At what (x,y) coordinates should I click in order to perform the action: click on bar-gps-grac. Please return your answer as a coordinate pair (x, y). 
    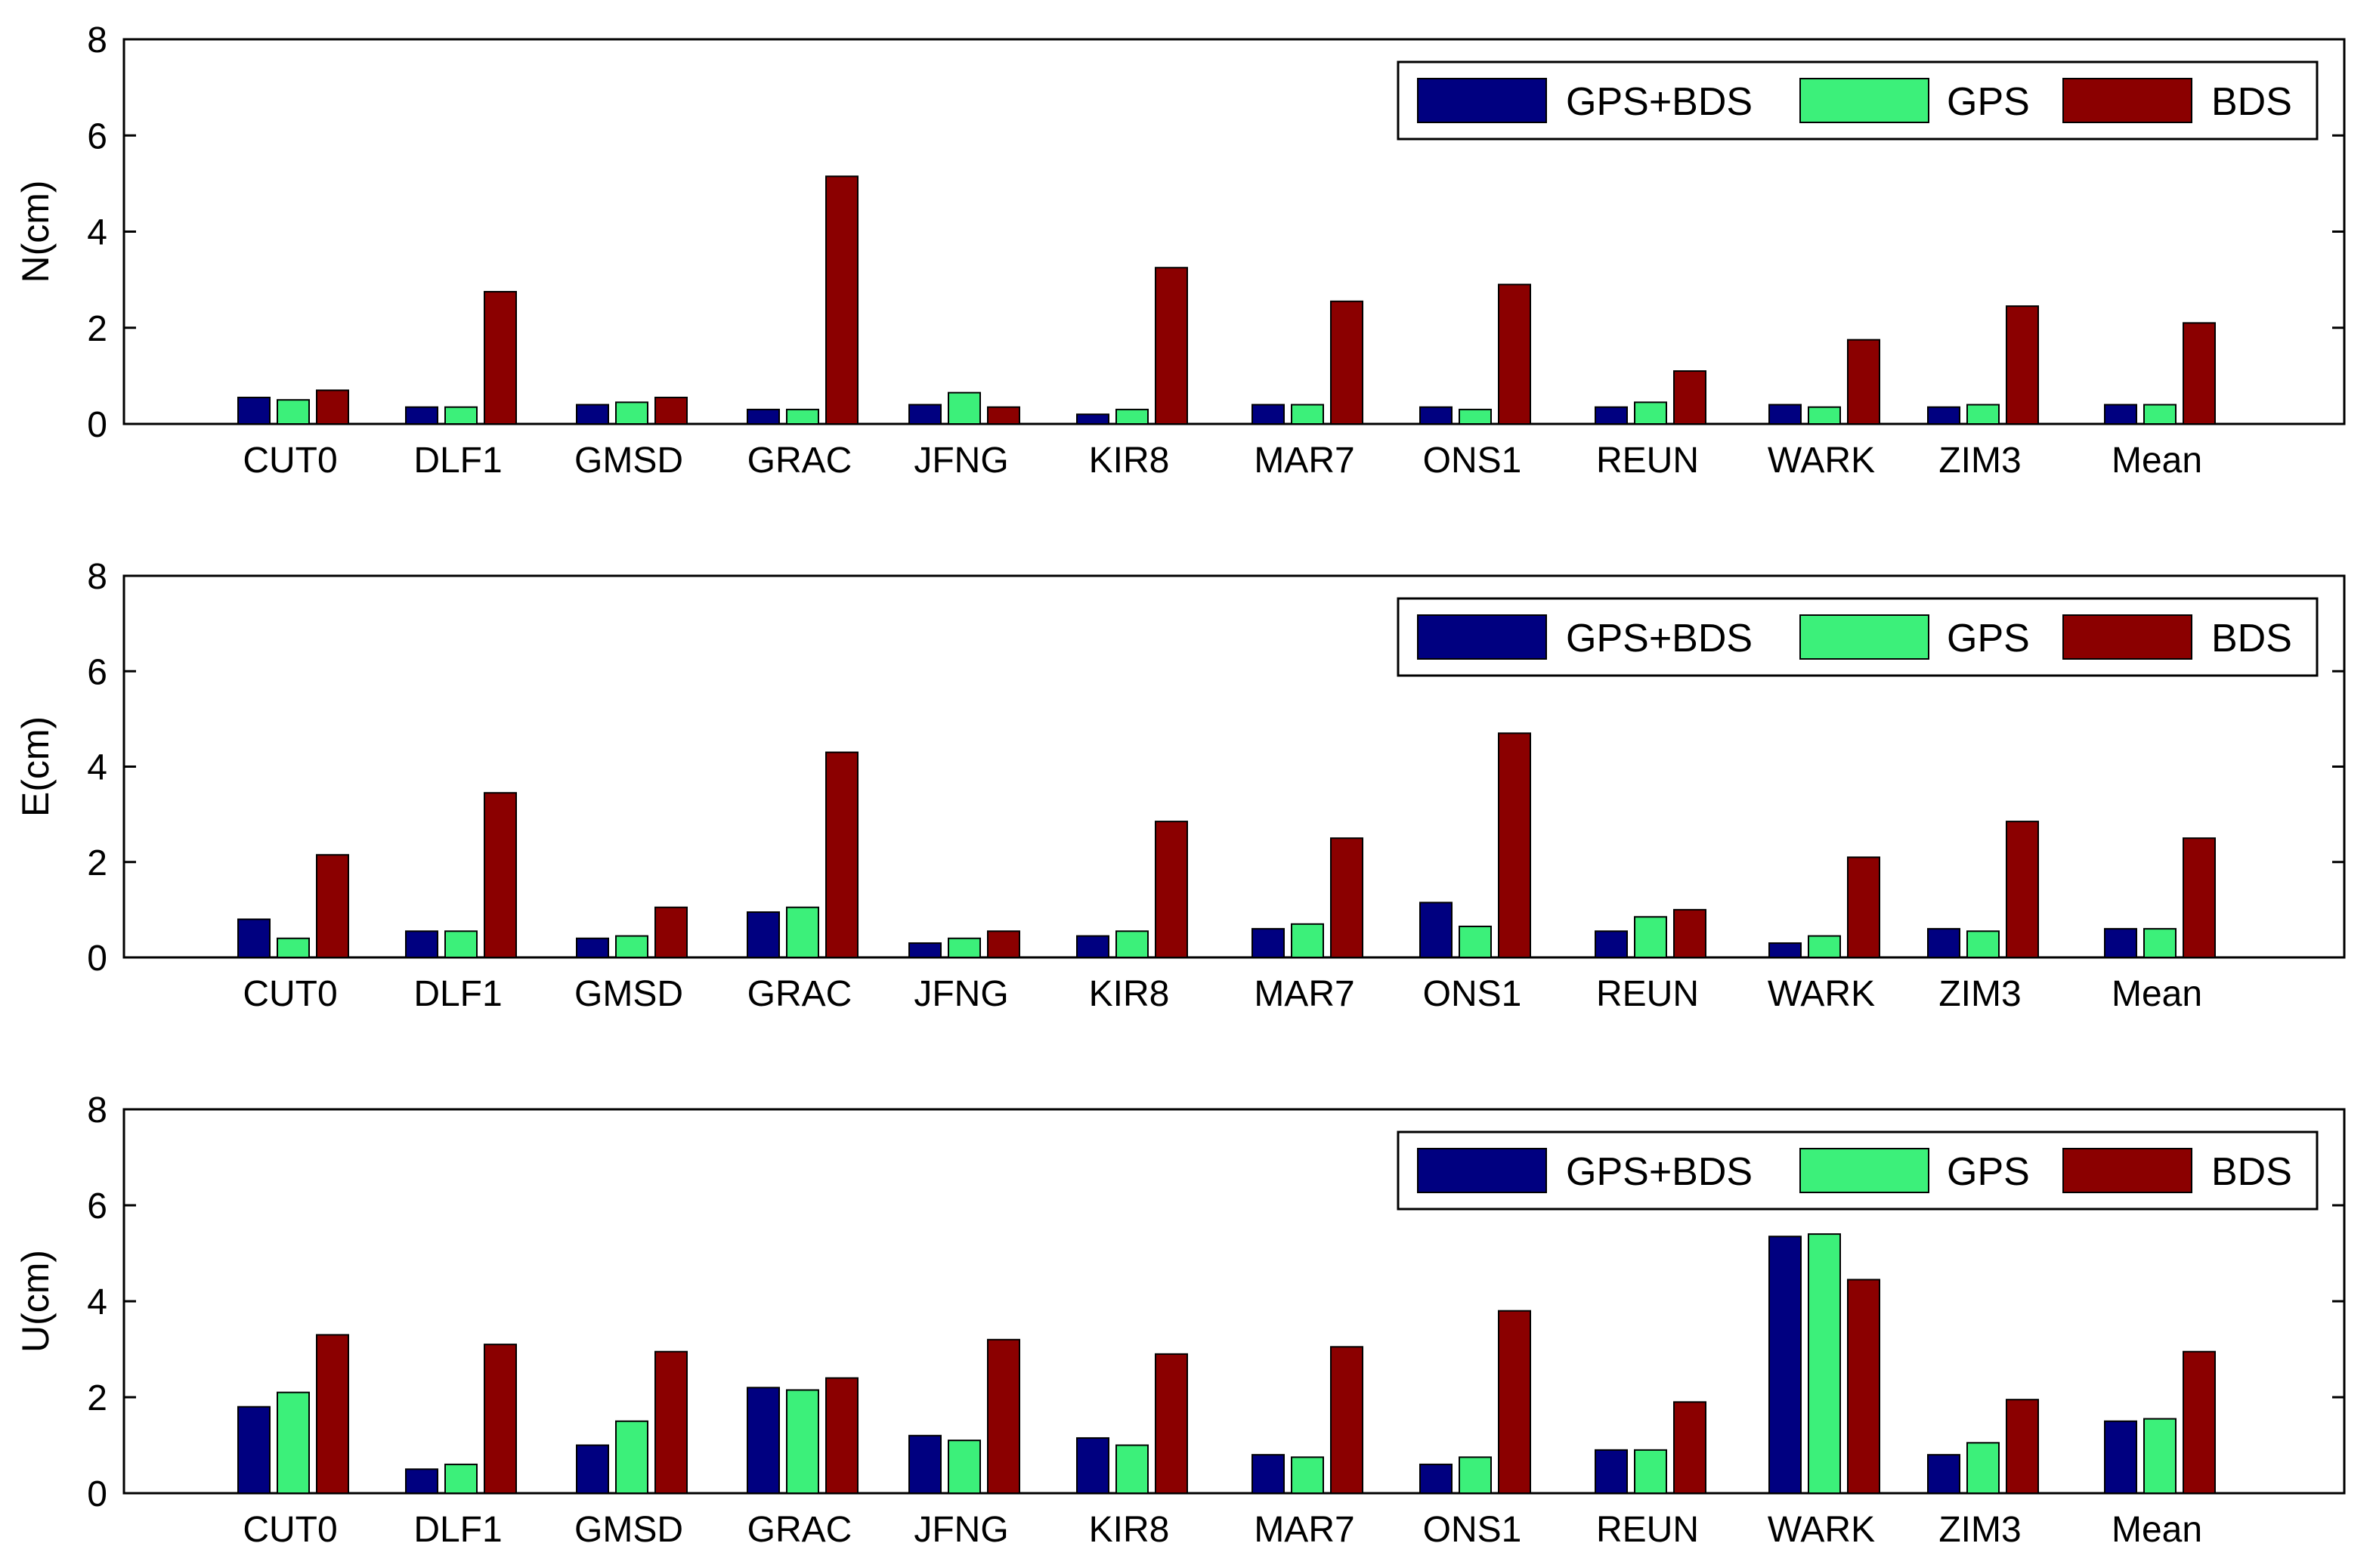
    Looking at the image, I should click on (802, 416).